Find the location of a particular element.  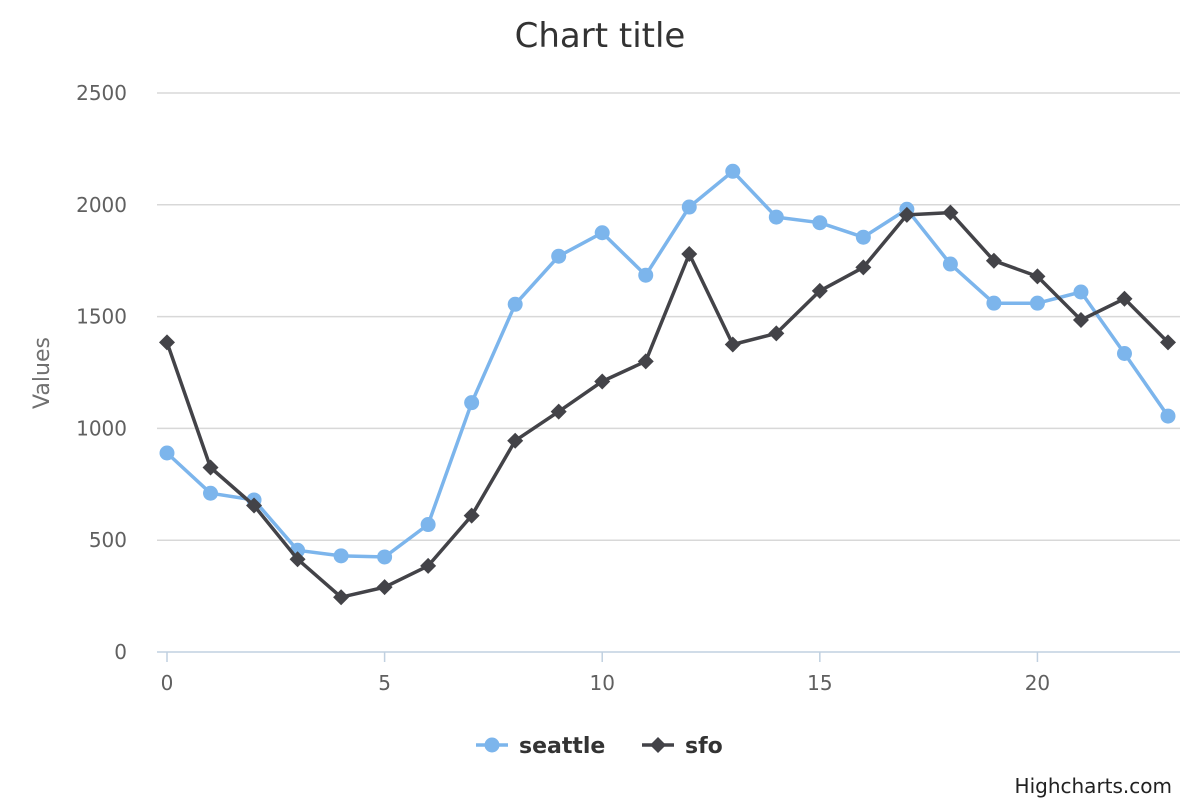

legend-item-seattle: seattle is located at coordinates (540, 746).